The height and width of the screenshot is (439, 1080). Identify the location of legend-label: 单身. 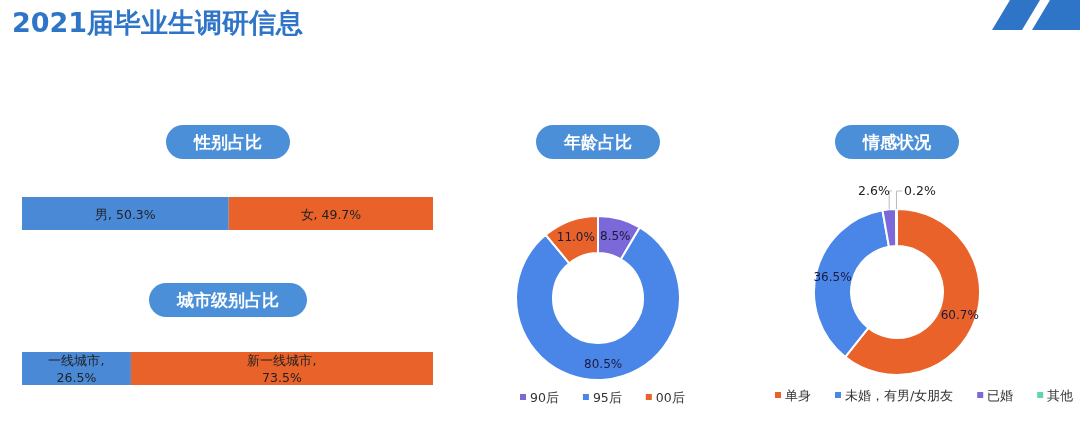
(798, 395).